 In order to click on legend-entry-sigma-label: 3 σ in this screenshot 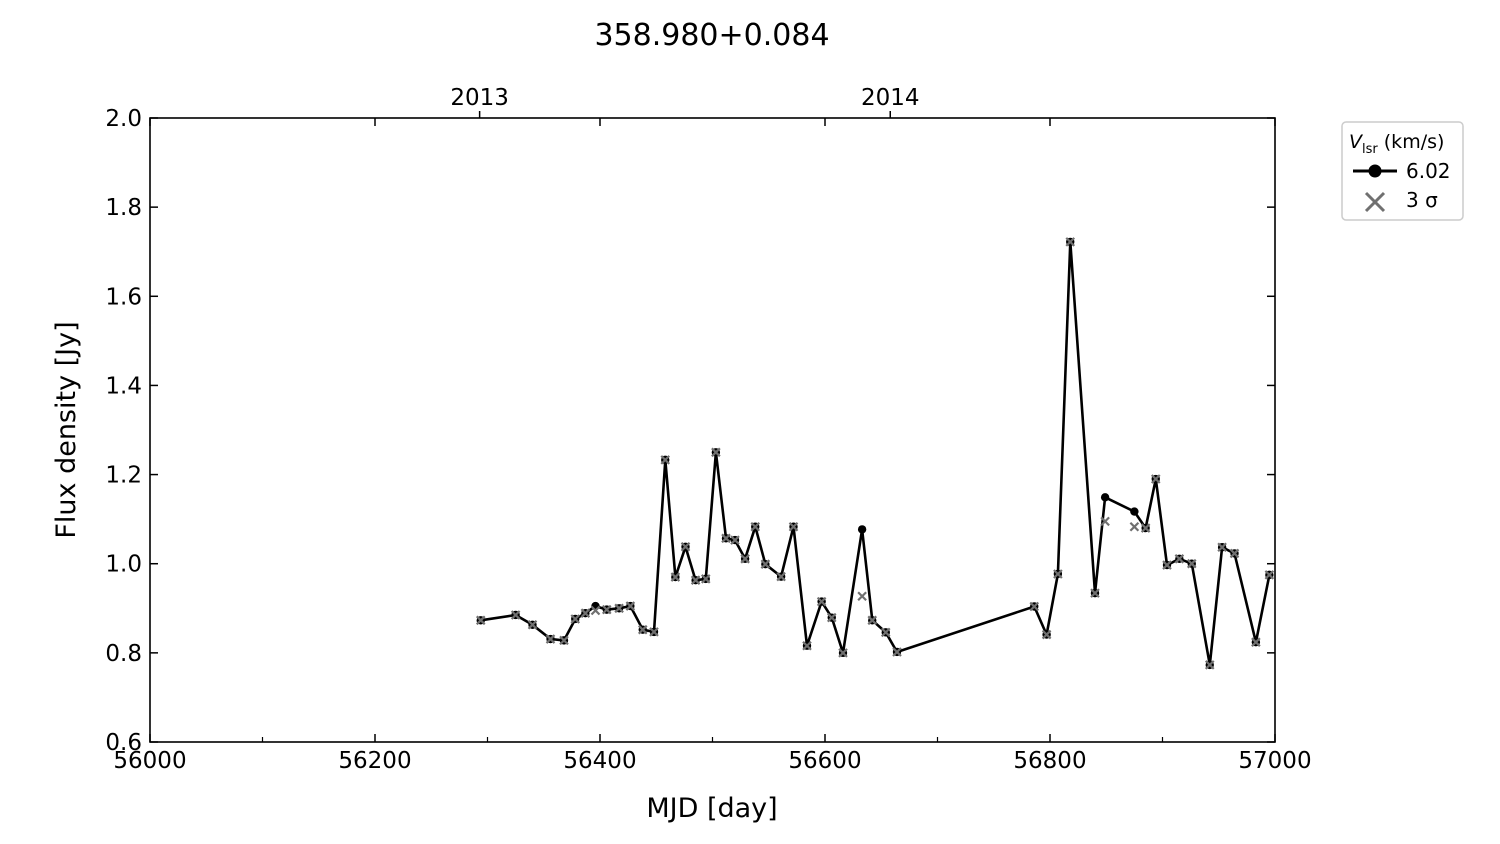, I will do `click(1422, 200)`.